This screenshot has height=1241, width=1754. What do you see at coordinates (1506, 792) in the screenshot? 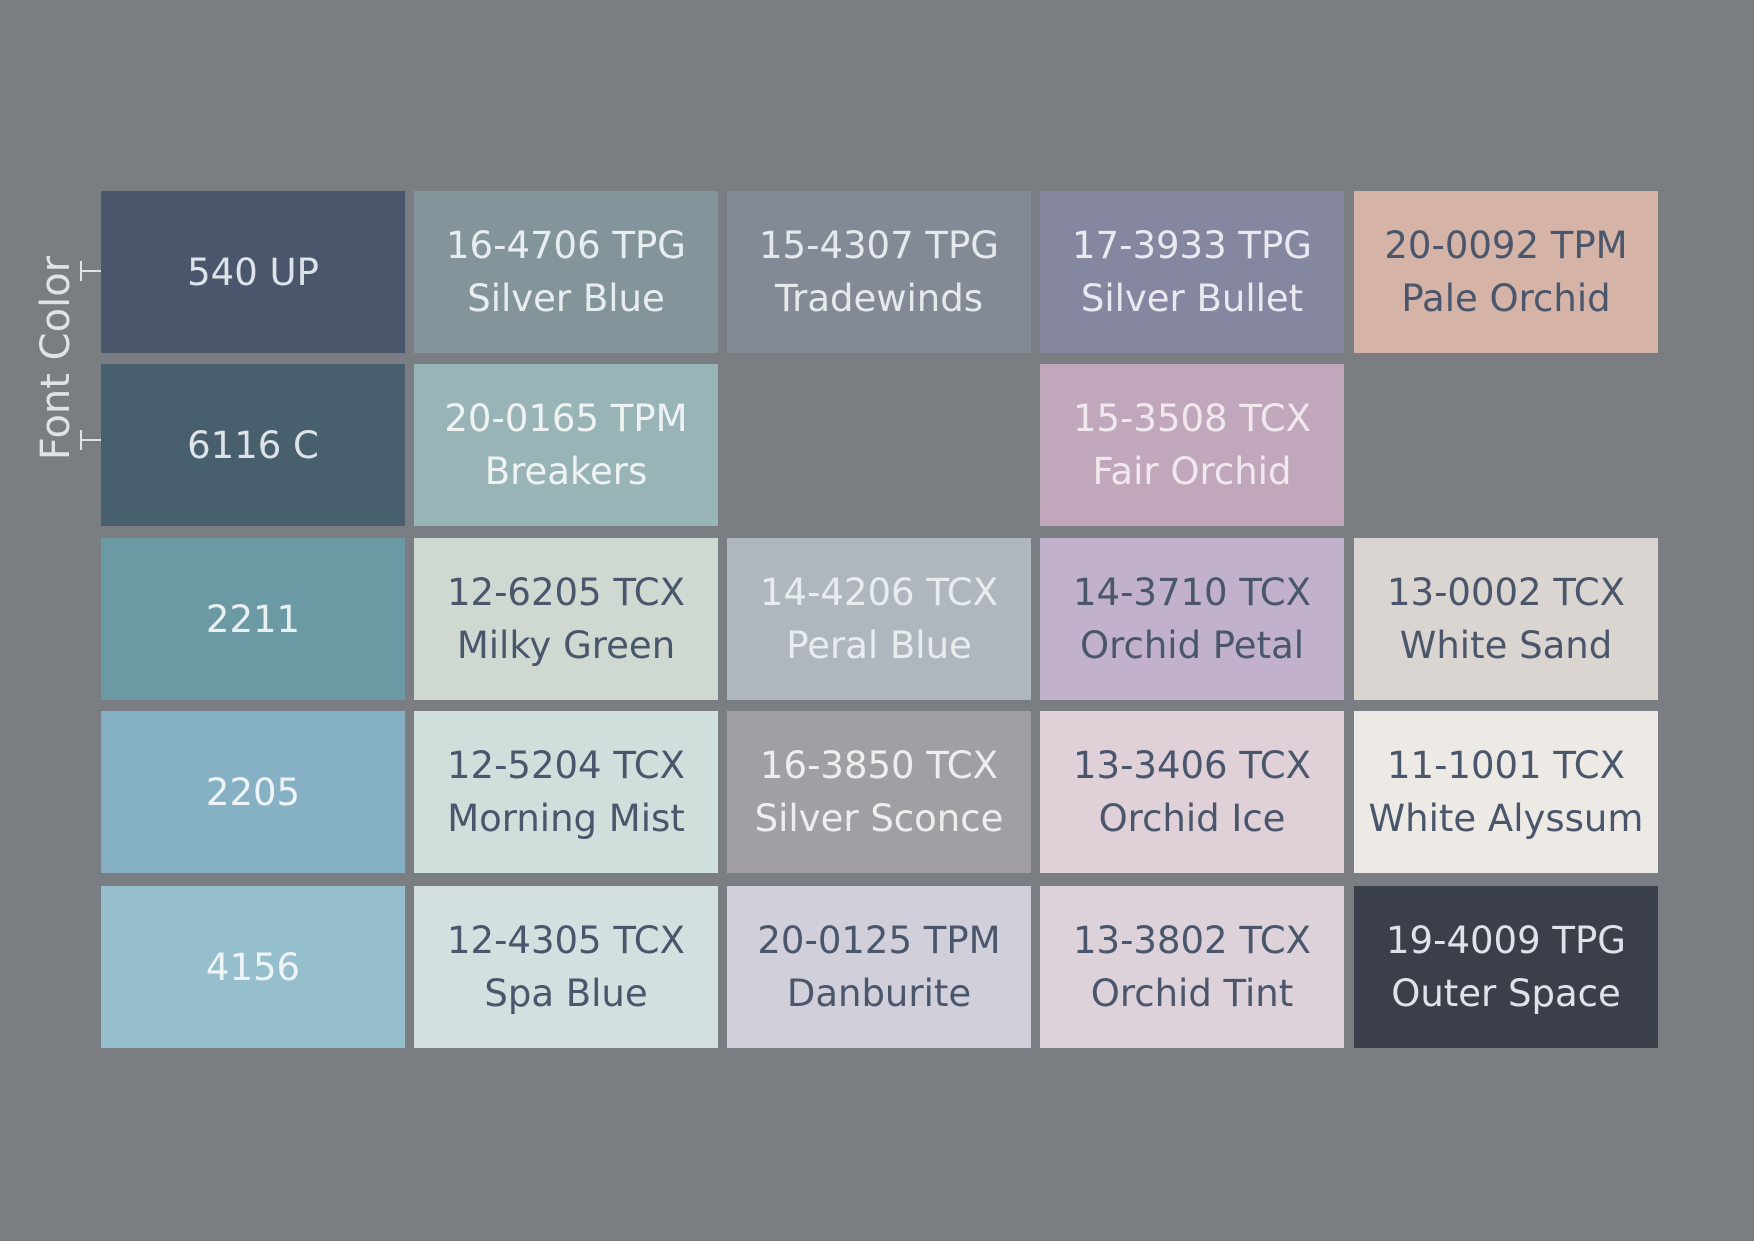
I see `swatch: 11-1001 TCX White Alyssum` at bounding box center [1506, 792].